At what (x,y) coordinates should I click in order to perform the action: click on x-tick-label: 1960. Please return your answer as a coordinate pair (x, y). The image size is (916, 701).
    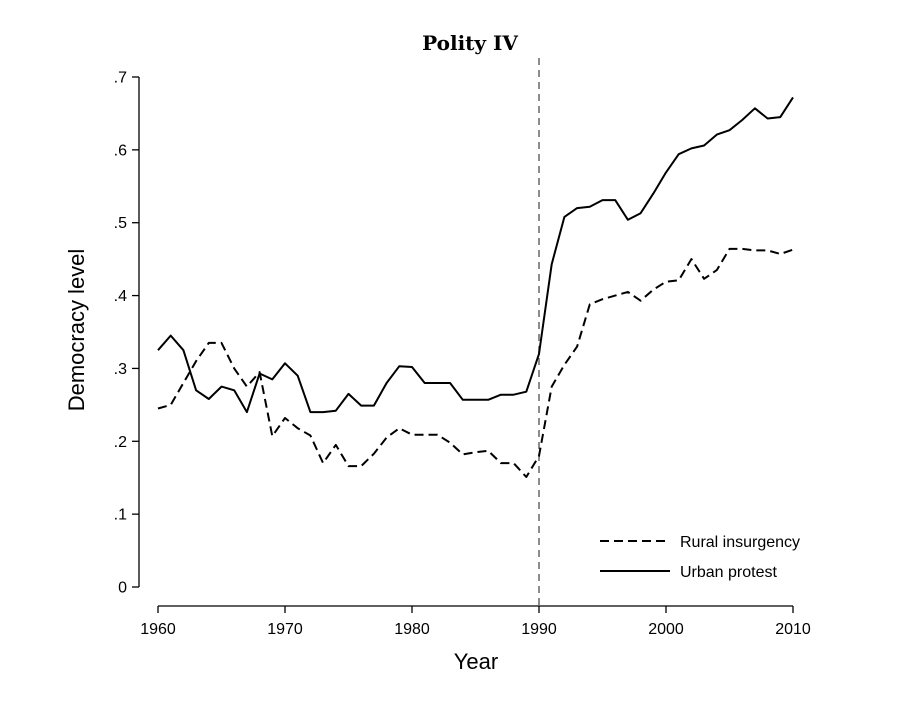
    Looking at the image, I should click on (158, 629).